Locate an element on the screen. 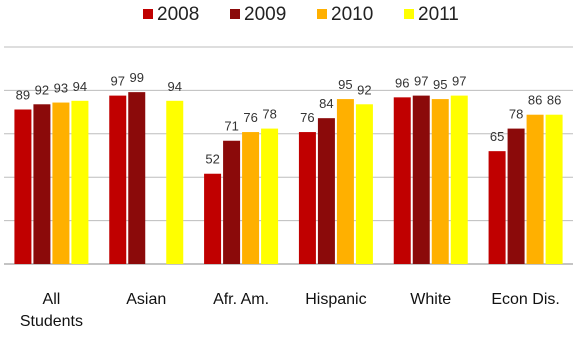  data-label: 65 is located at coordinates (497, 136).